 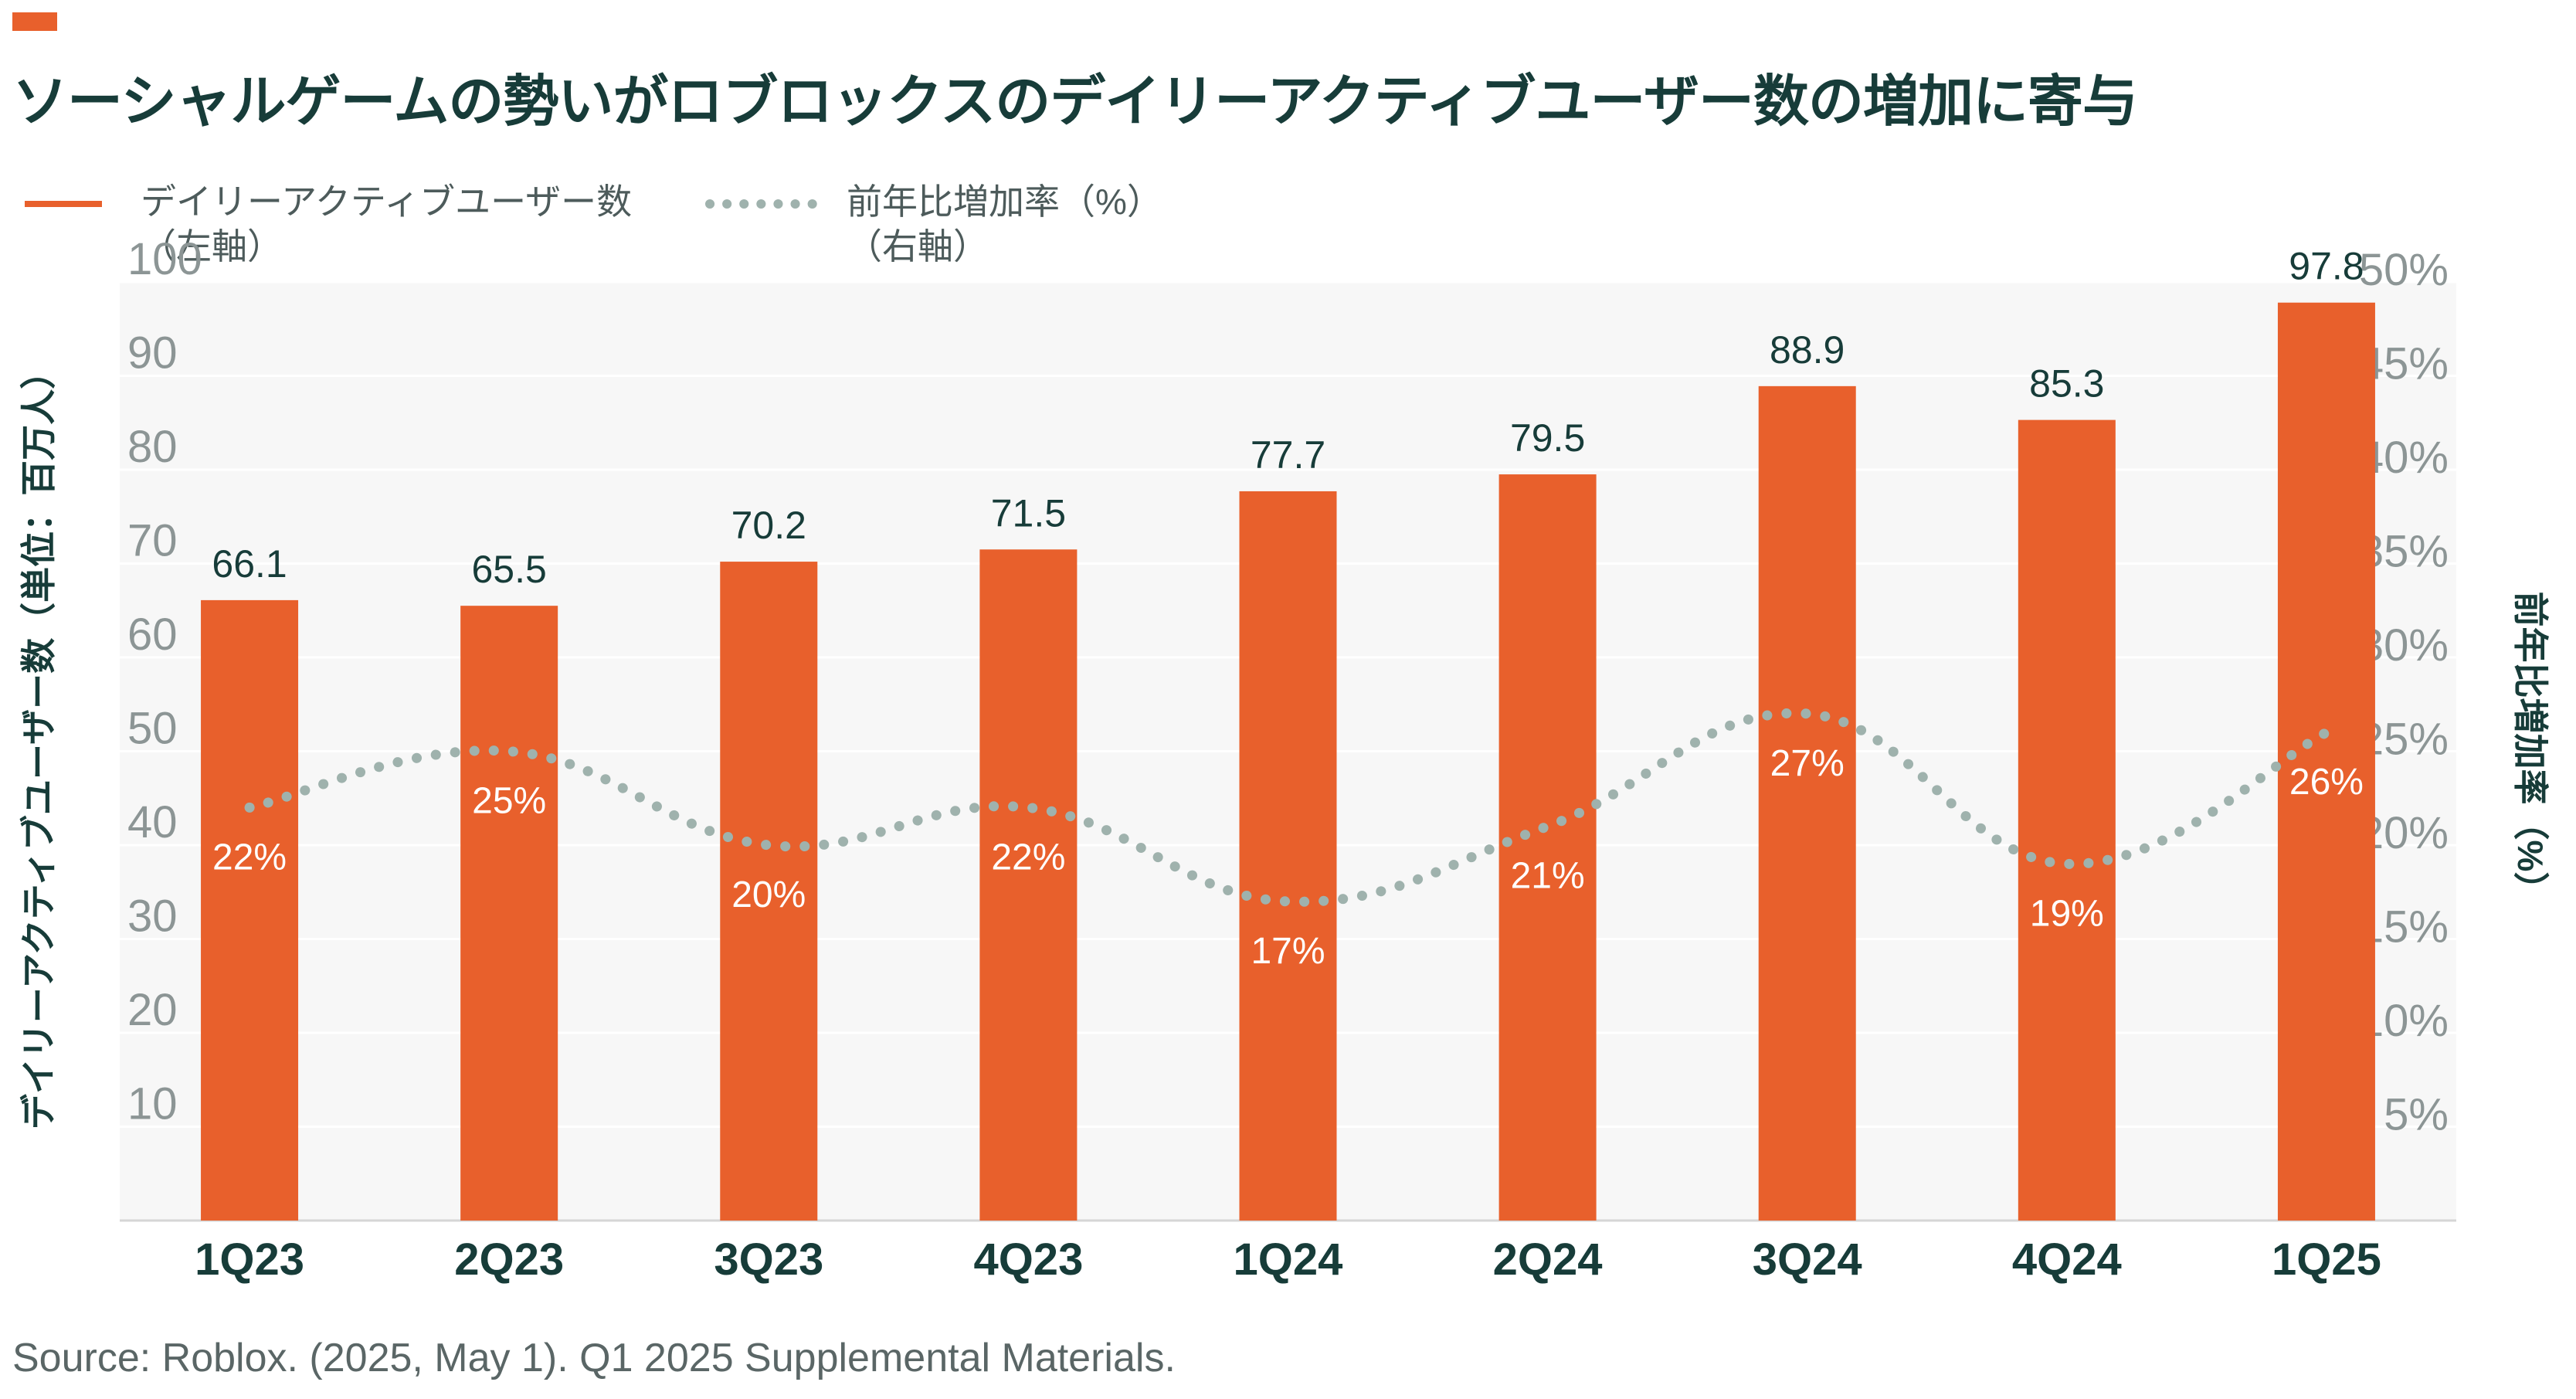 What do you see at coordinates (152, 353) in the screenshot?
I see `y-tick-label: 90` at bounding box center [152, 353].